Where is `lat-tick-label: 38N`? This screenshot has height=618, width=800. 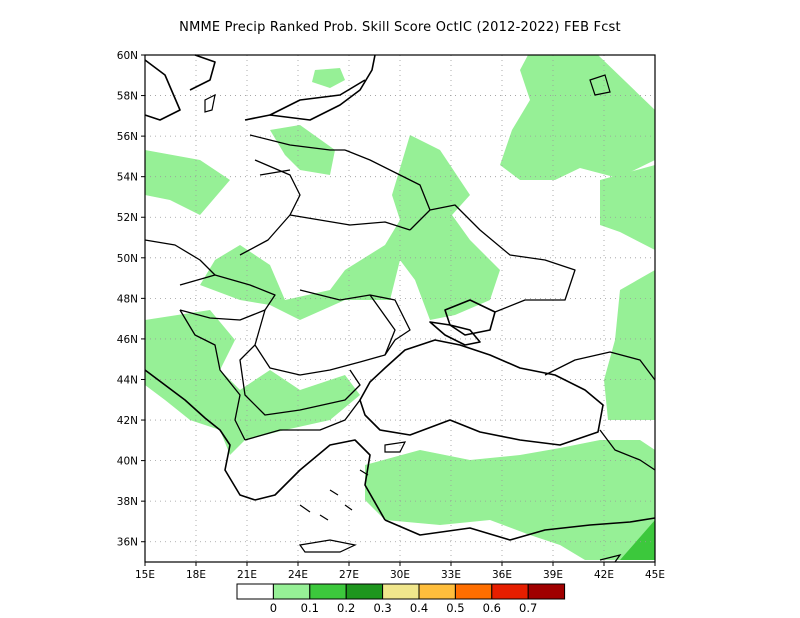 lat-tick-label: 38N is located at coordinates (127, 502).